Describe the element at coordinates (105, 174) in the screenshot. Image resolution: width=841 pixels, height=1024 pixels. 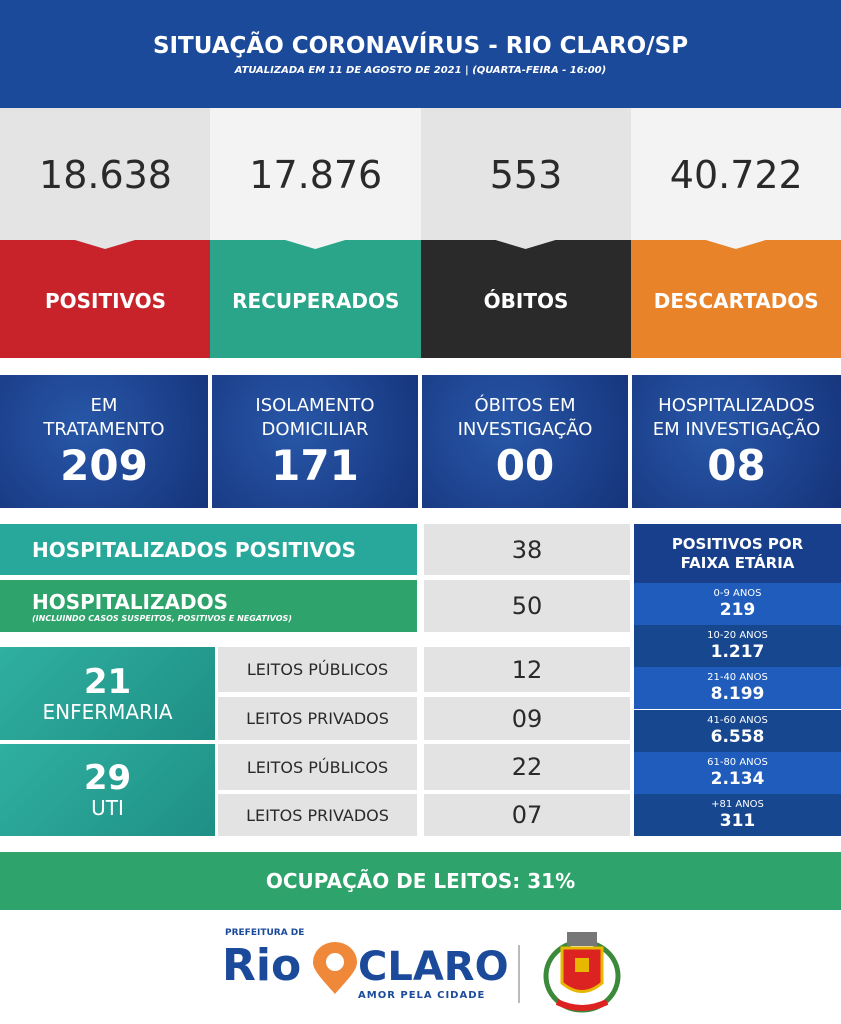
I see `card-value: 18.638` at that location.